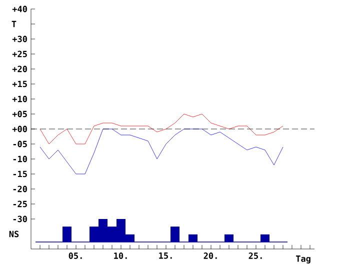  I want to click on y-tick-label: -10, so click(20, 159).